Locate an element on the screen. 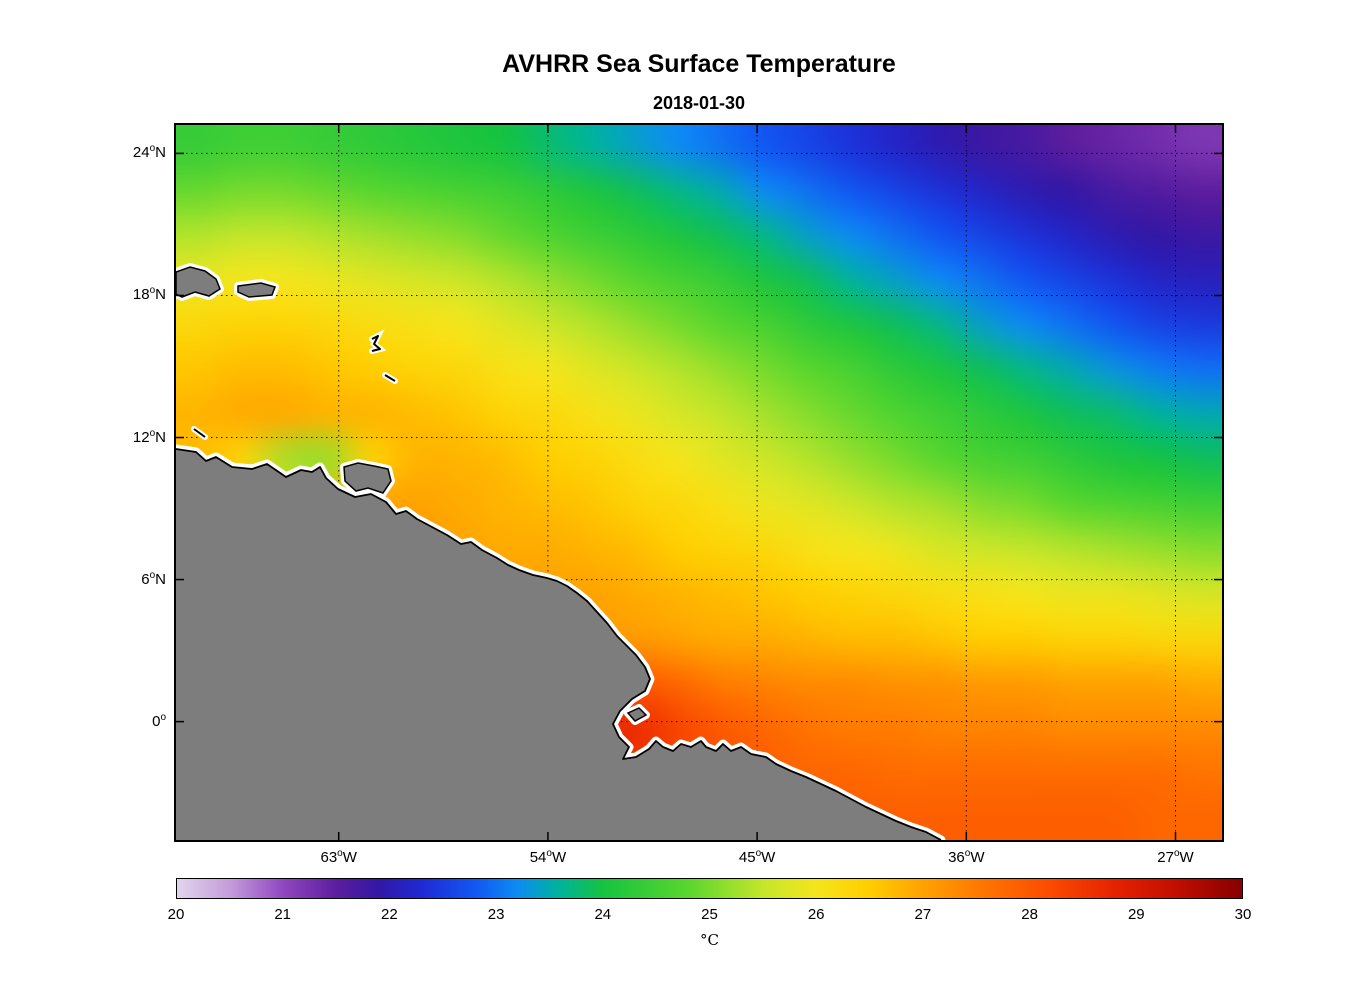 The height and width of the screenshot is (1000, 1356). y-tick-label: 6oN is located at coordinates (153, 578).